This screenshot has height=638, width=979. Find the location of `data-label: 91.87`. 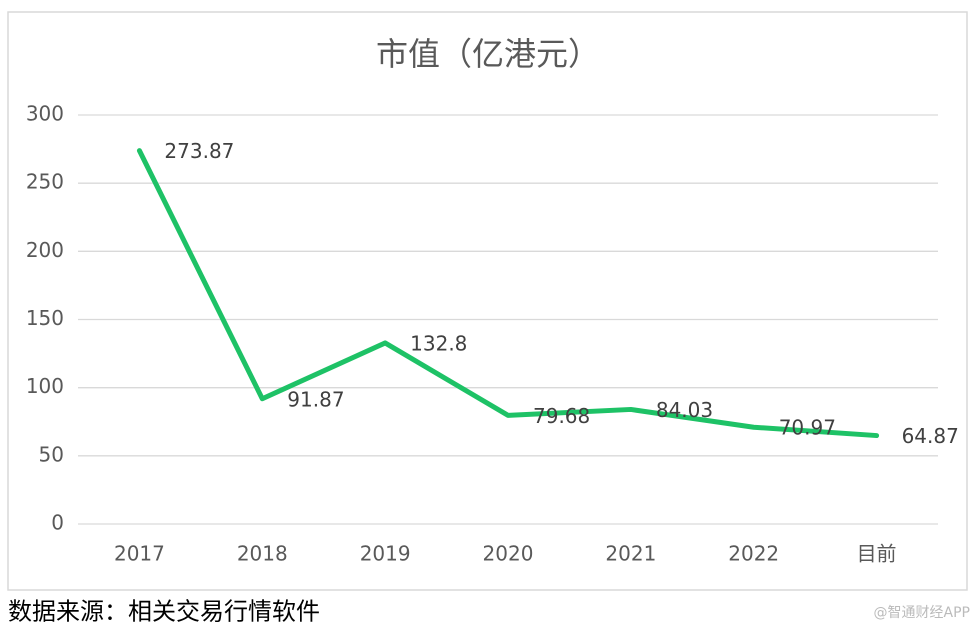

data-label: 91.87 is located at coordinates (315, 399).